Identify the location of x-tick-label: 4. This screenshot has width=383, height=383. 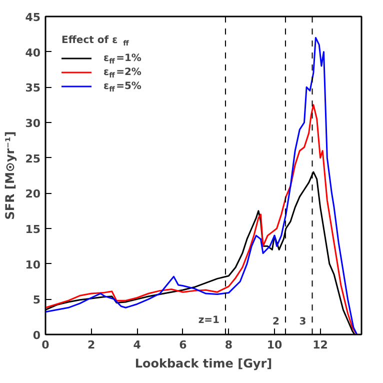
(137, 345).